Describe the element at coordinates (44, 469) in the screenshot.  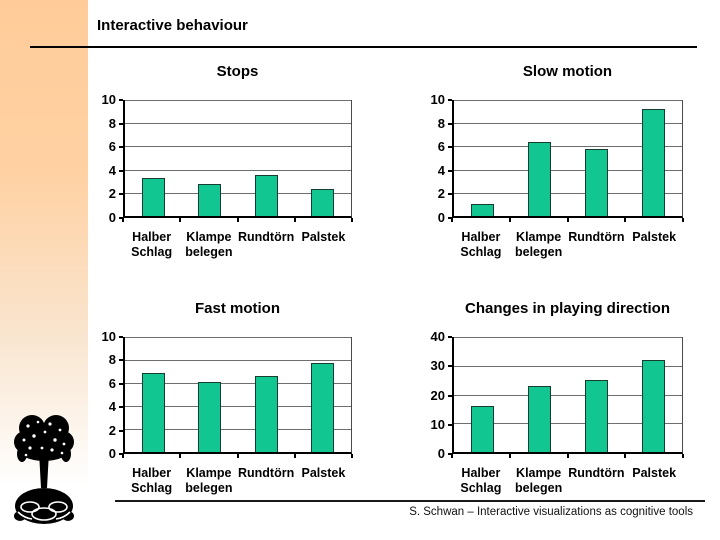
I see `tree-logo-icon` at that location.